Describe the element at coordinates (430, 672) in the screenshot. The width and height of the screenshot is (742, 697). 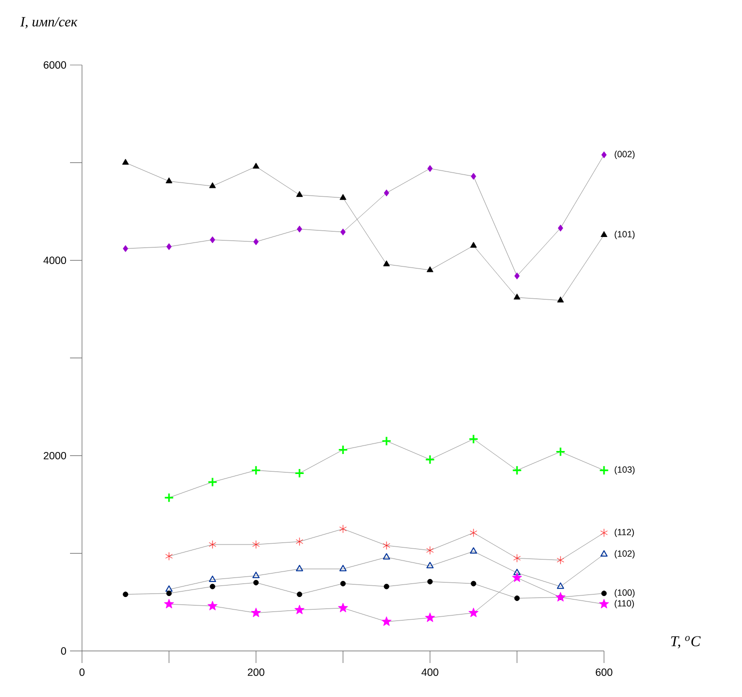
I see `x-tick-label: 400` at that location.